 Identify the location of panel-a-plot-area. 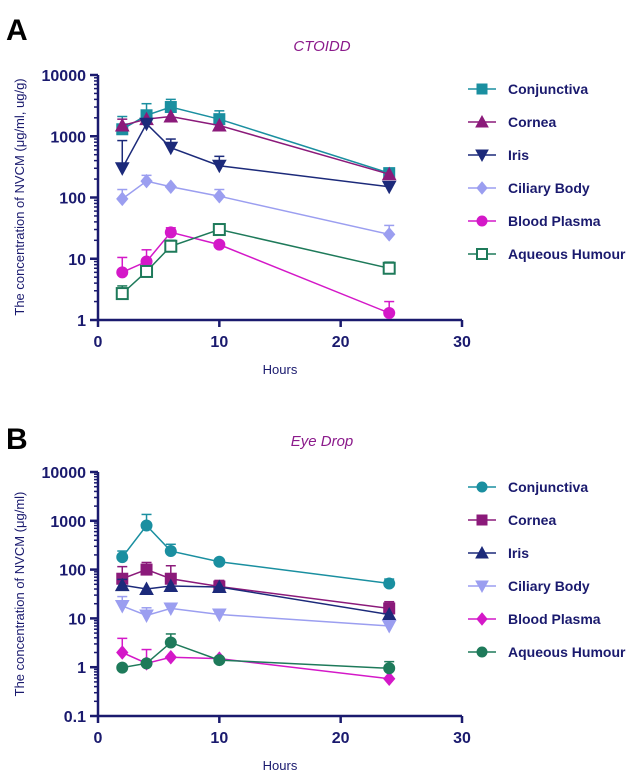
(255, 209).